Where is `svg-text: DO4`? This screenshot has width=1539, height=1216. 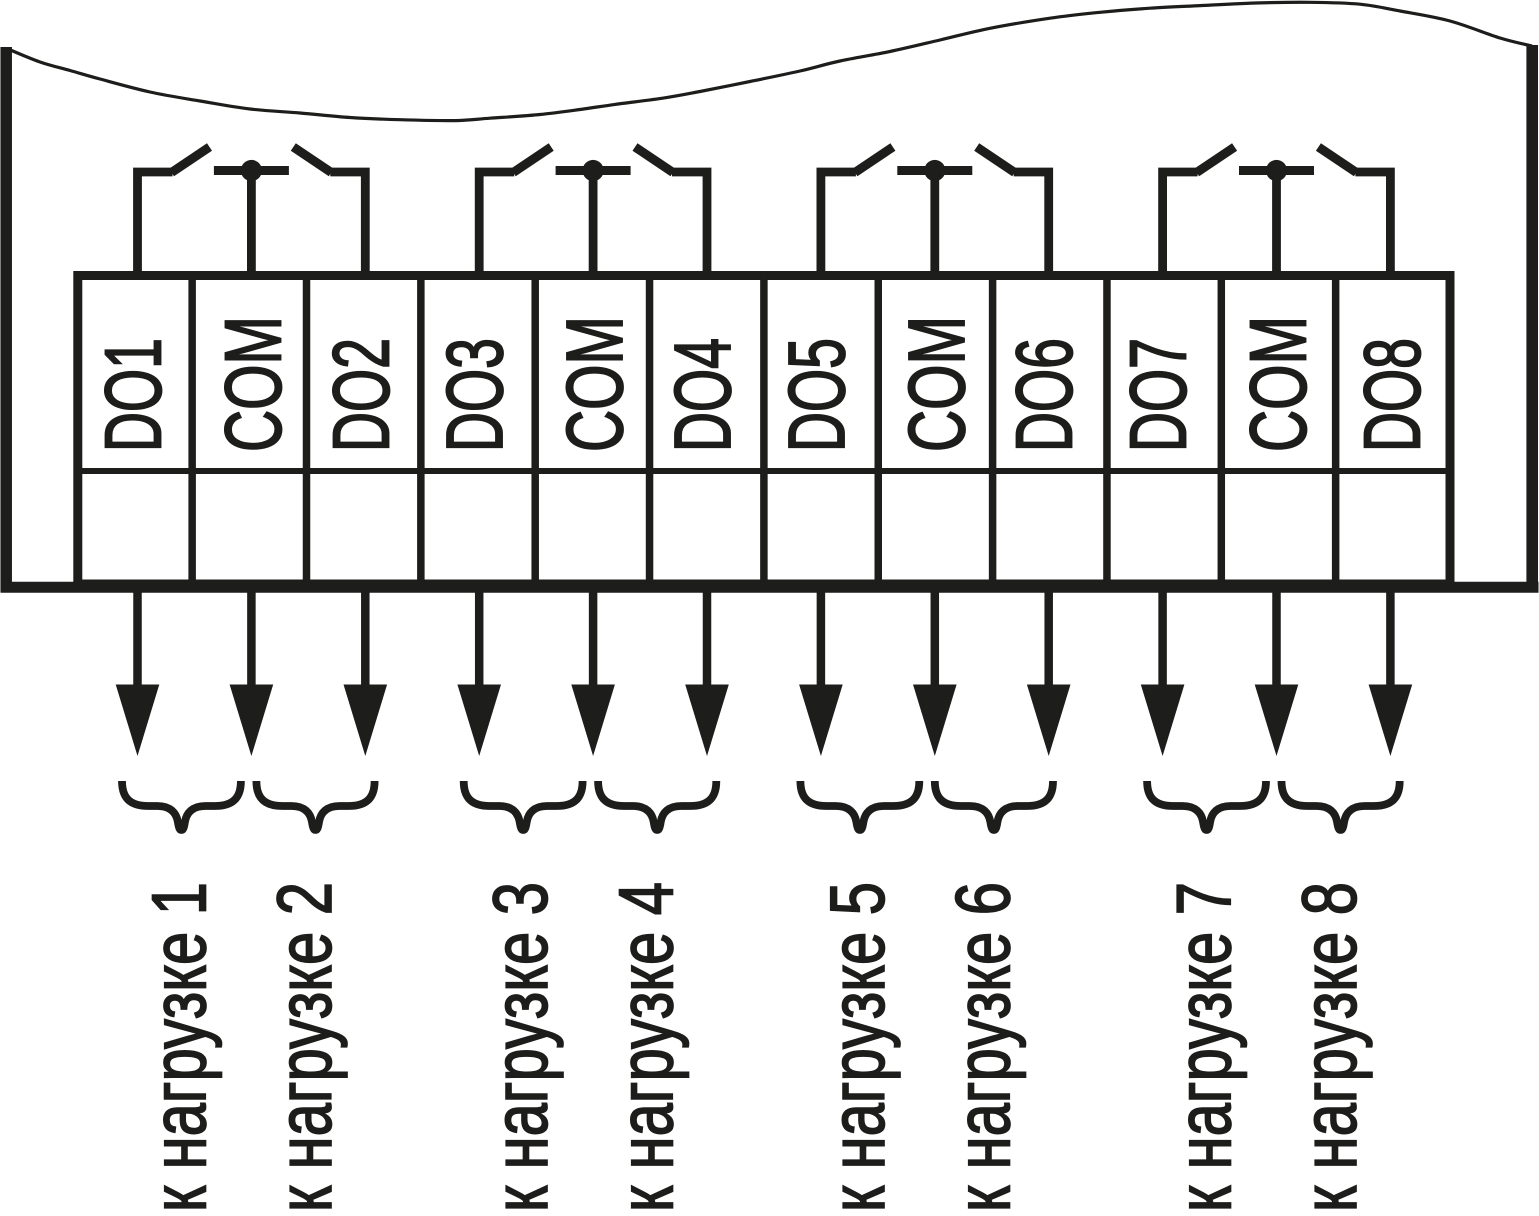 svg-text: DO4 is located at coordinates (702, 395).